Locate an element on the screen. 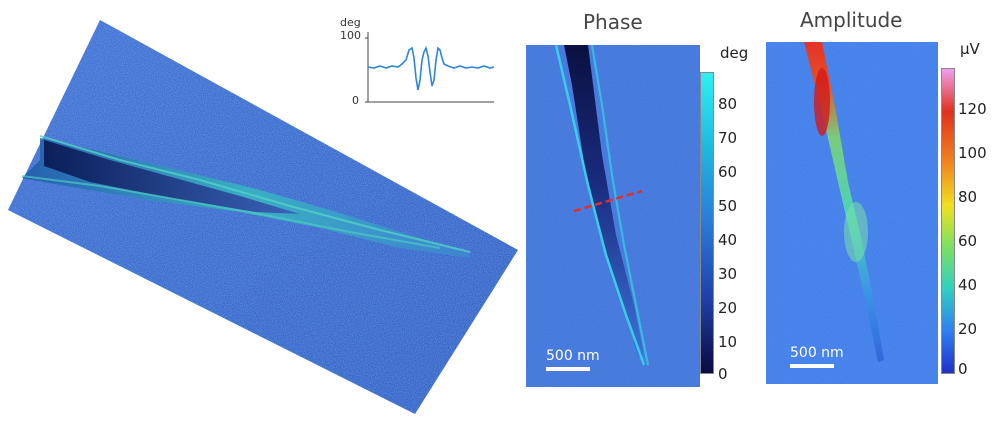 The width and height of the screenshot is (1000, 424). phase-scalebar-label: 500 nm is located at coordinates (573, 356).